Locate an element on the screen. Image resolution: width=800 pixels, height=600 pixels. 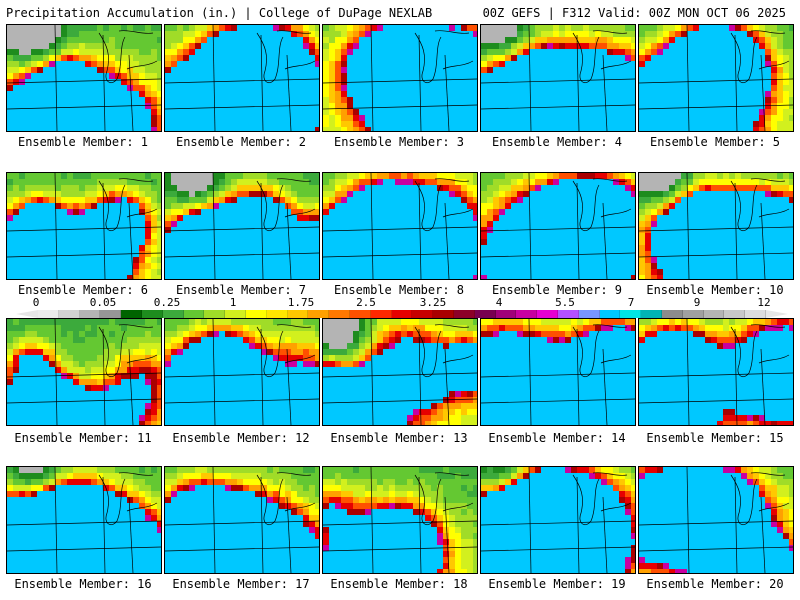
ensemble-member-label: Ensemble Member: 18 is located at coordinates (399, 584).